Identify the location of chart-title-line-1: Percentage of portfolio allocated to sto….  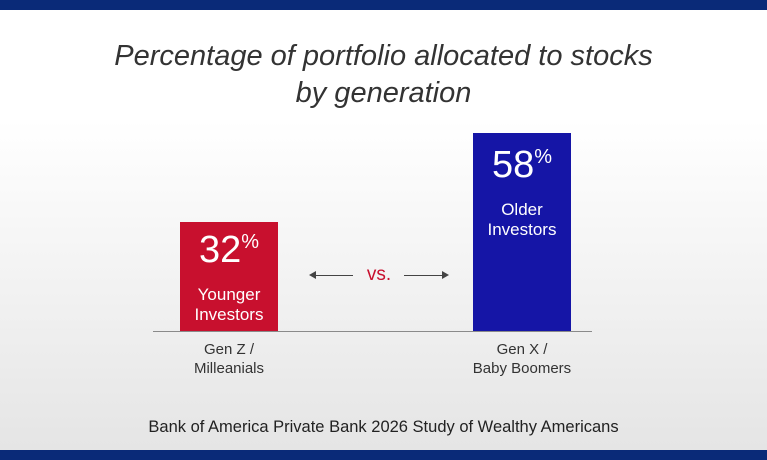
(383, 56).